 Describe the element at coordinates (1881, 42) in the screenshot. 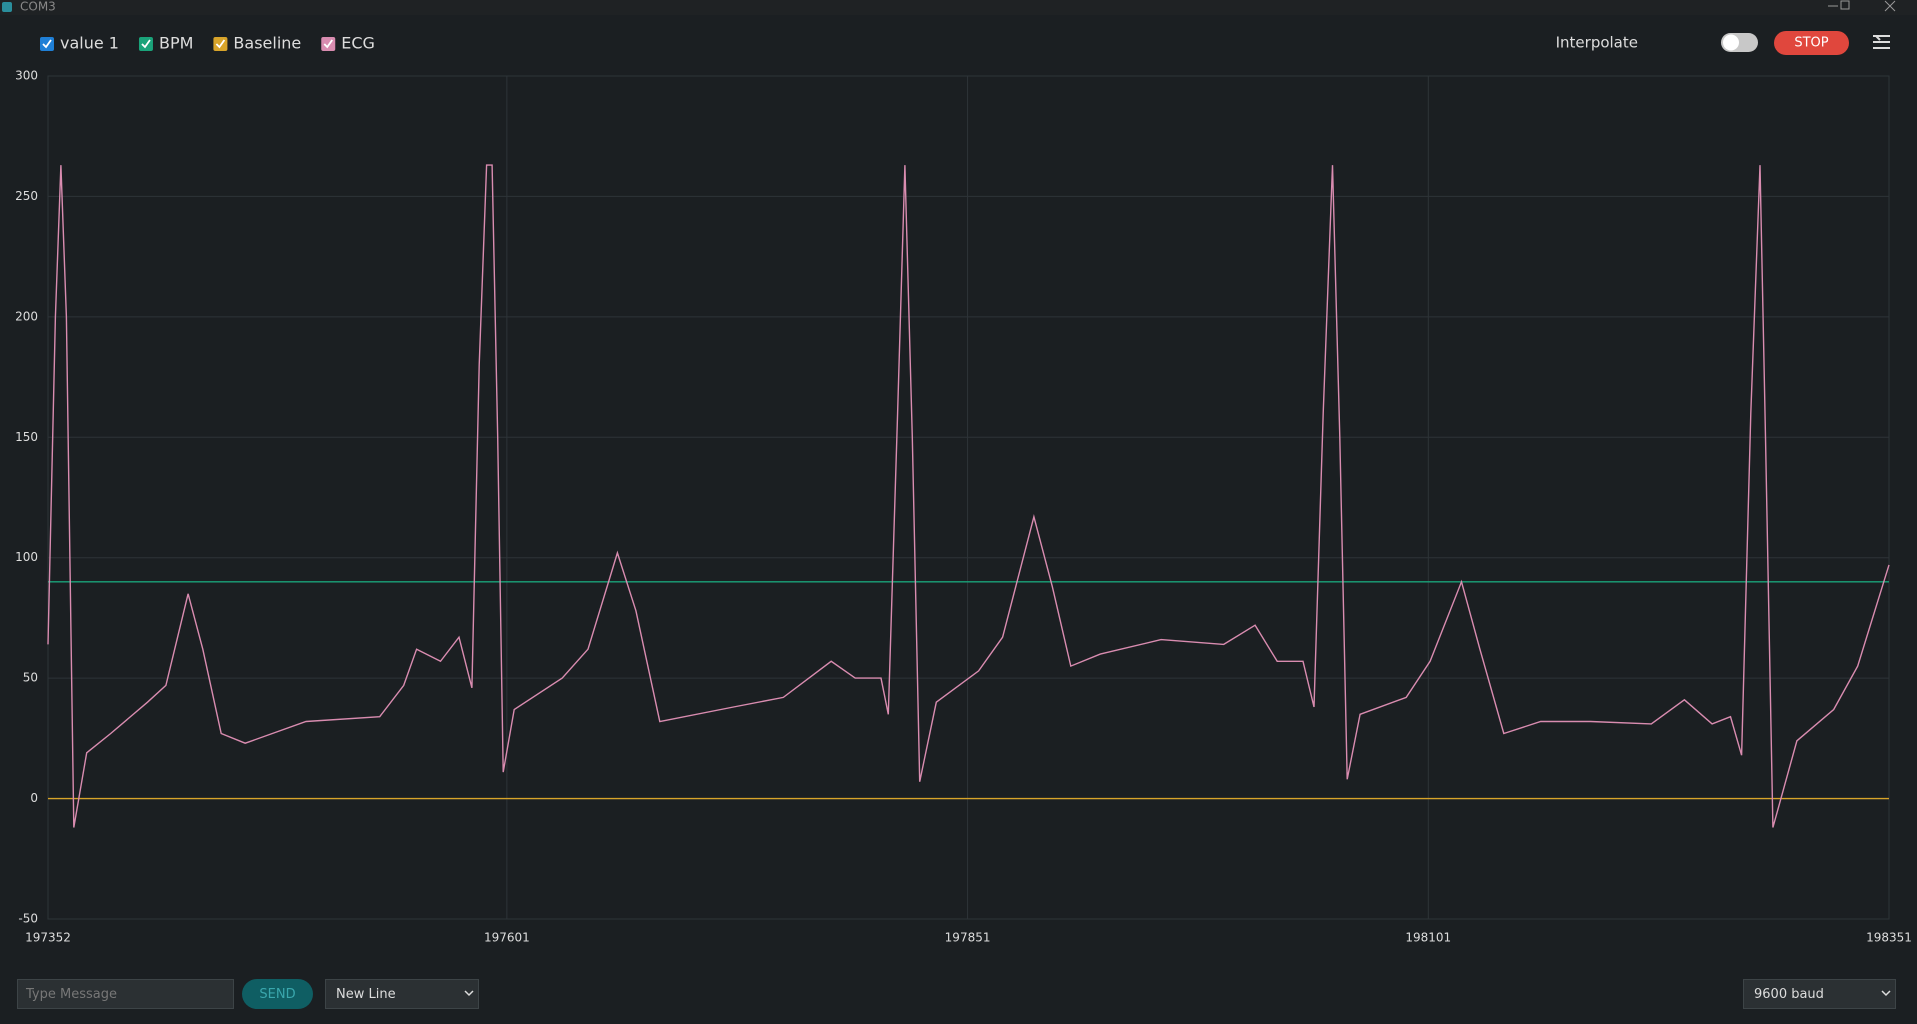

I see `menu-button` at that location.